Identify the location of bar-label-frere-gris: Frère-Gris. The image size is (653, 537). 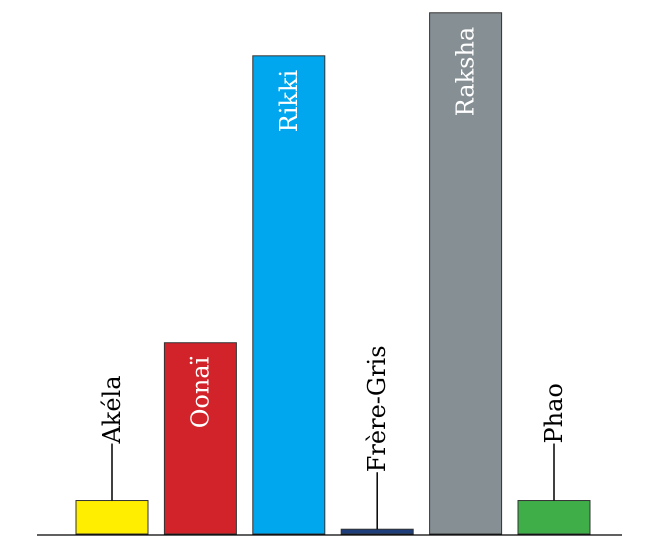
(377, 408).